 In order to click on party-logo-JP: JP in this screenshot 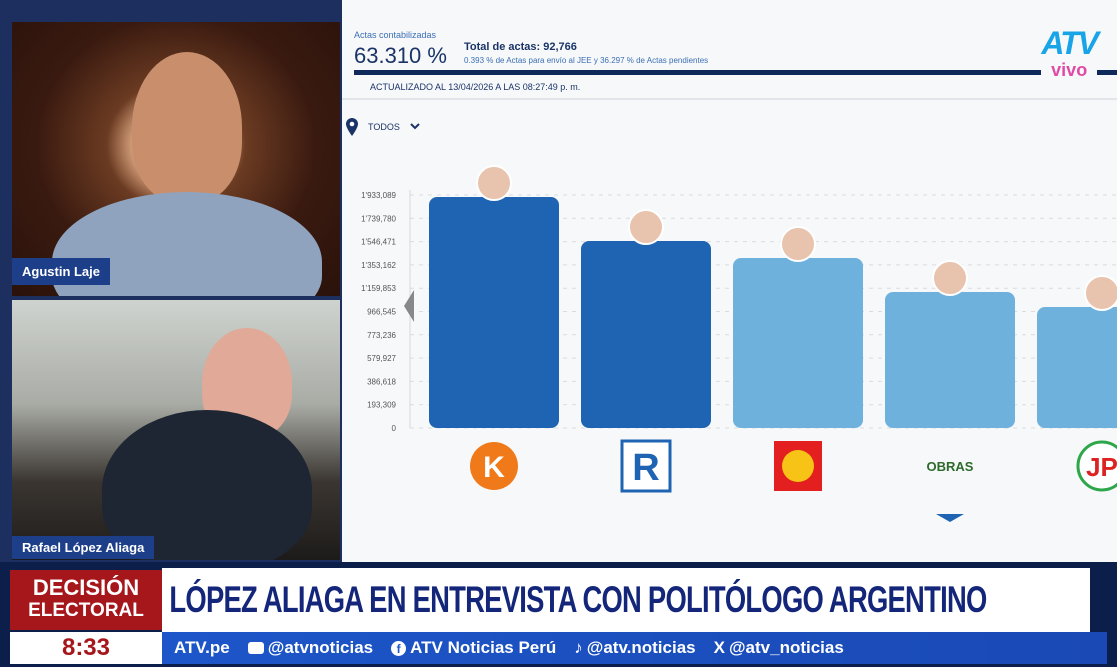, I will do `click(1096, 466)`.